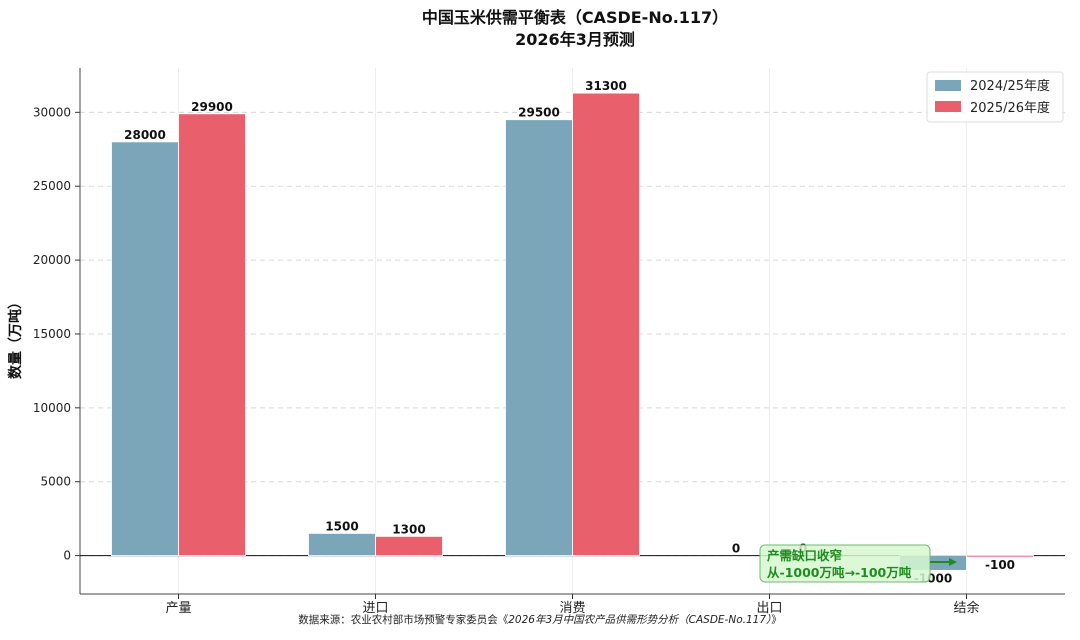 The height and width of the screenshot is (640, 1080). Describe the element at coordinates (572, 608) in the screenshot. I see `x-tick-label: 消费` at that location.